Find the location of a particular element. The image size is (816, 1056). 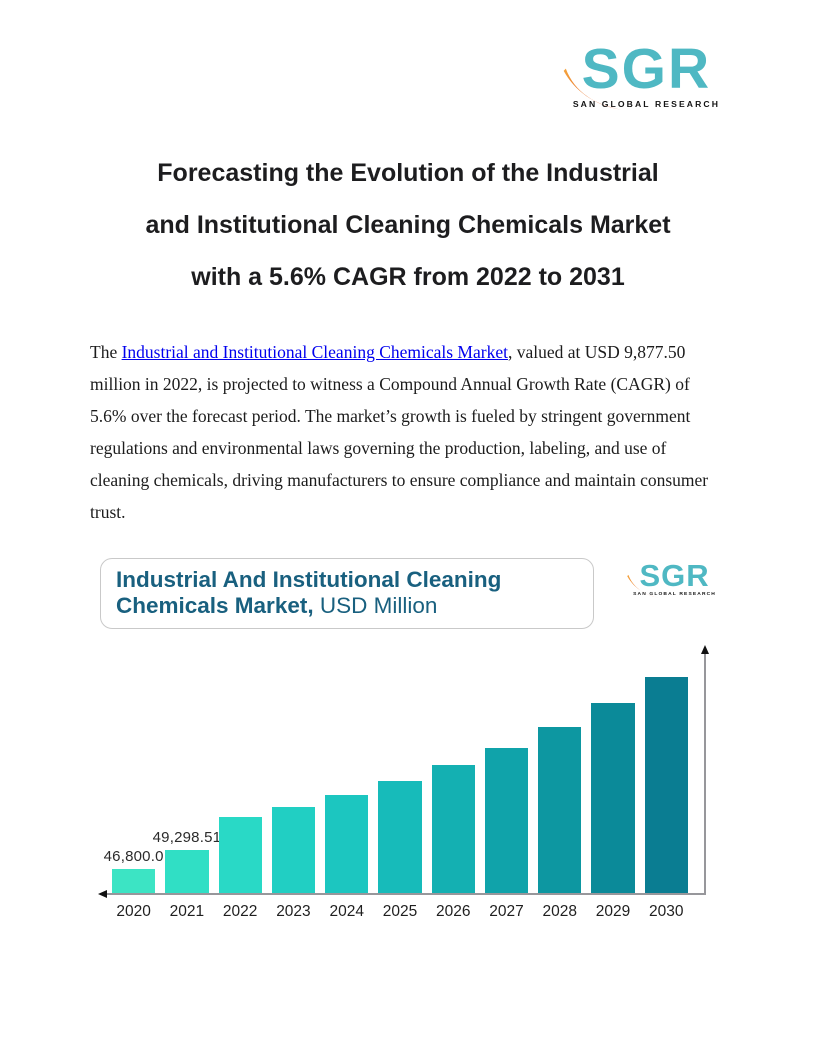

sgr-logo: SGR SAN GLOBAL RESEARCH is located at coordinates (641, 73).